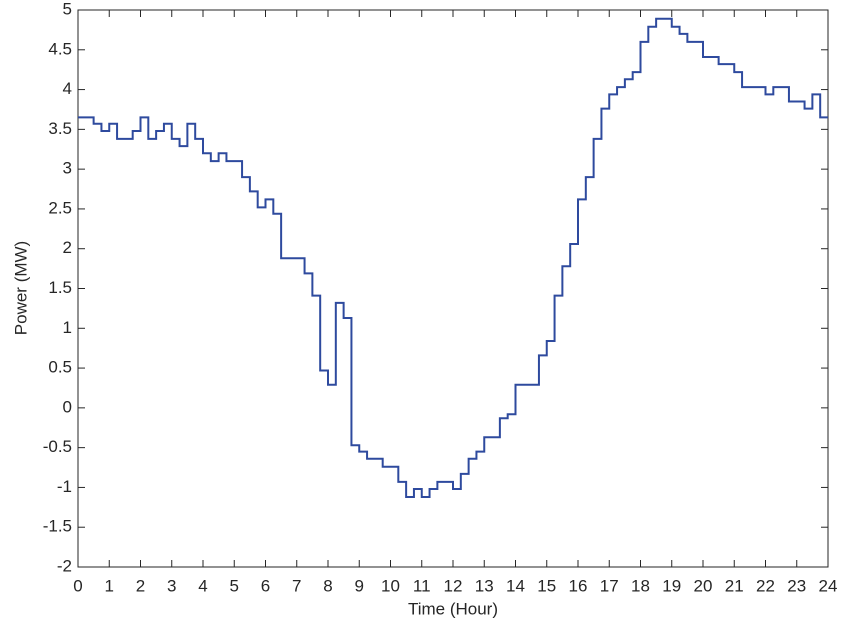 The image size is (842, 625). Describe the element at coordinates (57, 446) in the screenshot. I see `y-tick-label: -0.5` at that location.